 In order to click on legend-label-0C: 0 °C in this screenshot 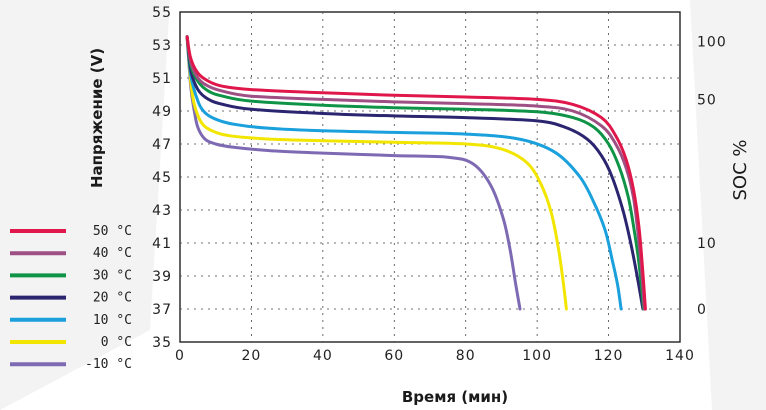, I will do `click(116, 342)`.